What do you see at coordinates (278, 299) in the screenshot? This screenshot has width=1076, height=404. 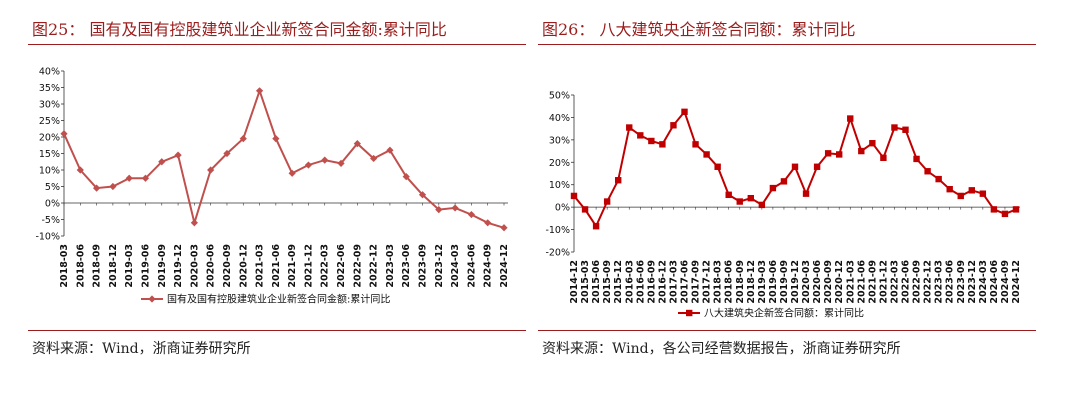 I see `legend-label: 国有及国有控股建筑业企业新签合同金额:累计同比` at bounding box center [278, 299].